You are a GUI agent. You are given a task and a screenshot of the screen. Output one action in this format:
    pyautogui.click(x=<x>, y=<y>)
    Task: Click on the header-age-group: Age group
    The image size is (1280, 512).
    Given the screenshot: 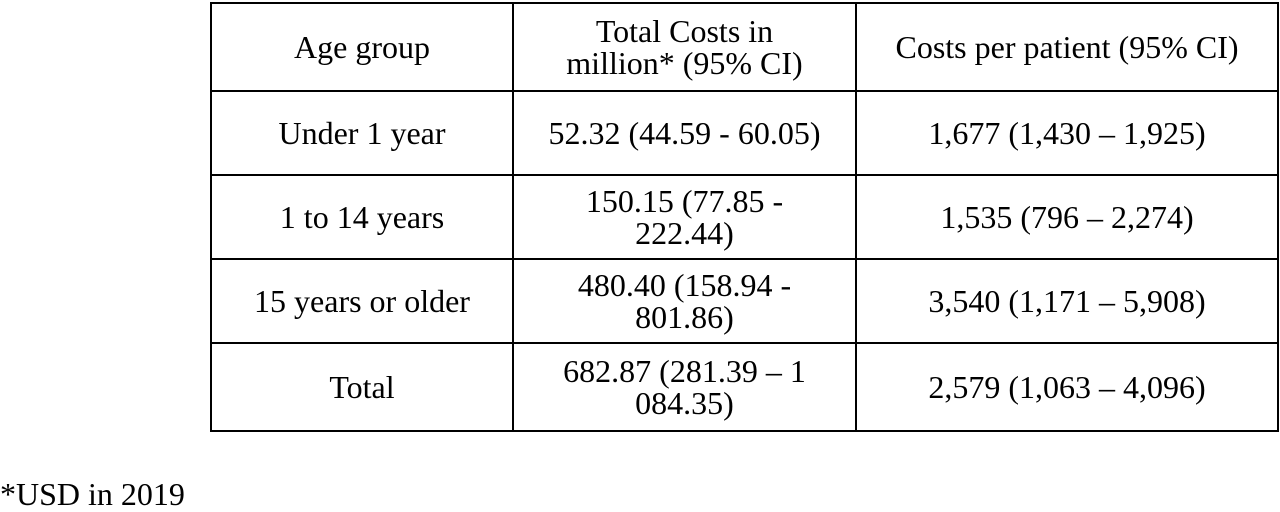 What is the action you would take?
    pyautogui.click(x=362, y=47)
    